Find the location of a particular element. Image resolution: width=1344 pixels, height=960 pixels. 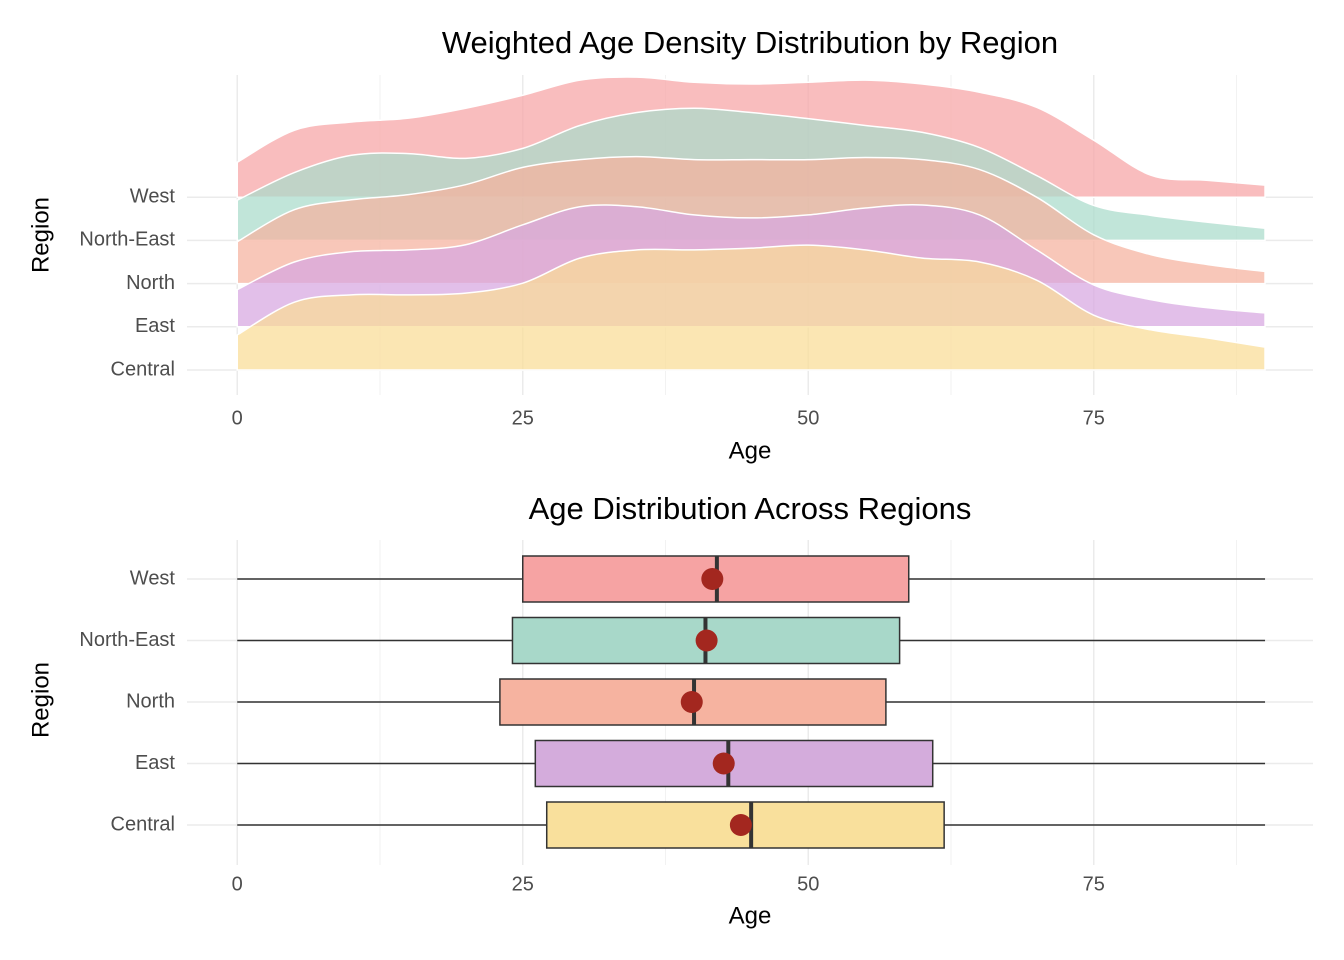

chart-title: Age Distribution Across Regions is located at coordinates (750, 508).